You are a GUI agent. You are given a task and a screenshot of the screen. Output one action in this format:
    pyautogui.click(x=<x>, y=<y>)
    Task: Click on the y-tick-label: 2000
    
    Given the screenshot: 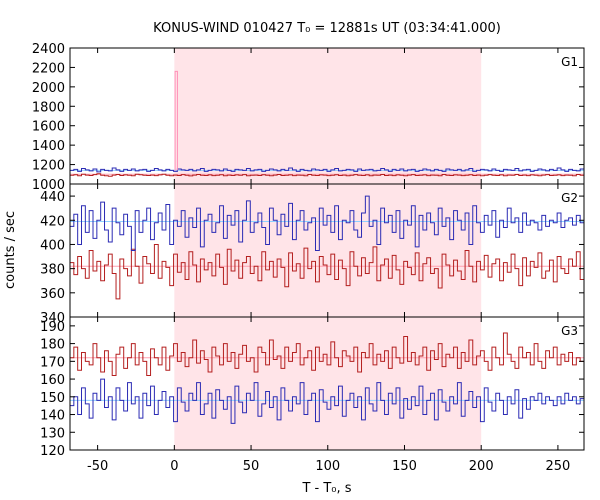 What is the action you would take?
    pyautogui.click(x=48, y=88)
    